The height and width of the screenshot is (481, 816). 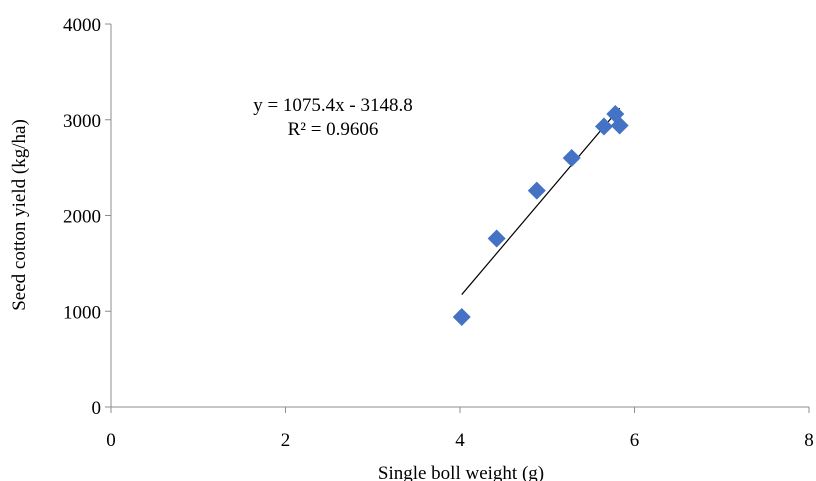 I want to click on trendline, so click(x=541, y=201).